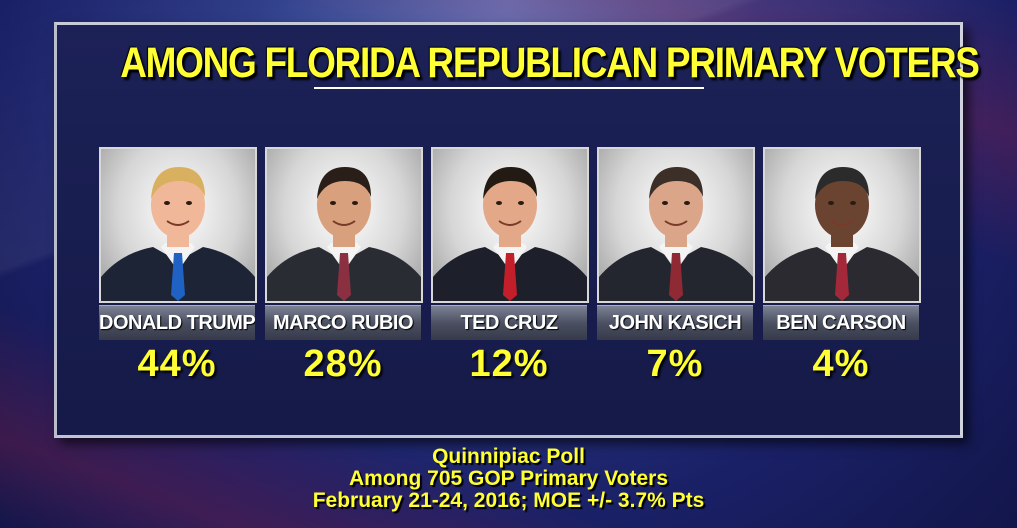 This screenshot has height=528, width=1017. What do you see at coordinates (343, 322) in the screenshot?
I see `candidate-name: MARCO RUBIO` at bounding box center [343, 322].